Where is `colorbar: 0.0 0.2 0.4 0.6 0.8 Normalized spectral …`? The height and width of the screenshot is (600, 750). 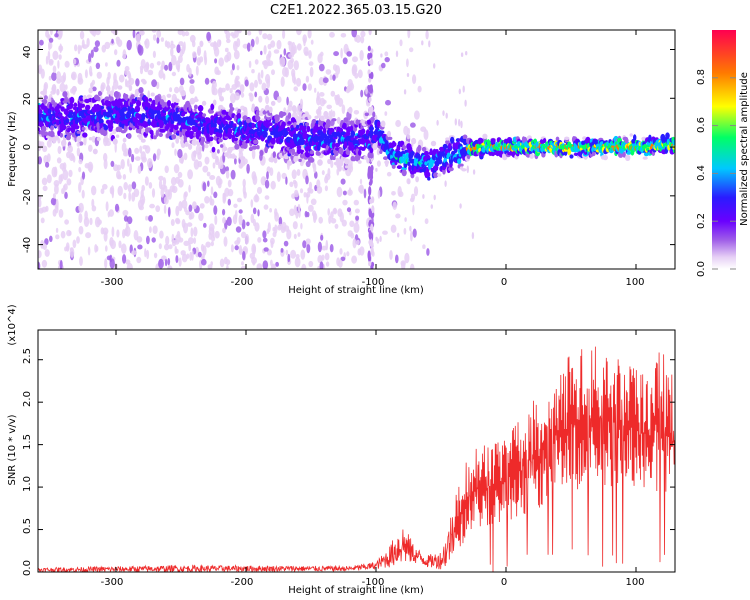
colorbar: 0.0 0.2 0.4 0.6 0.8 Normalized spectral … is located at coordinates (723, 153).